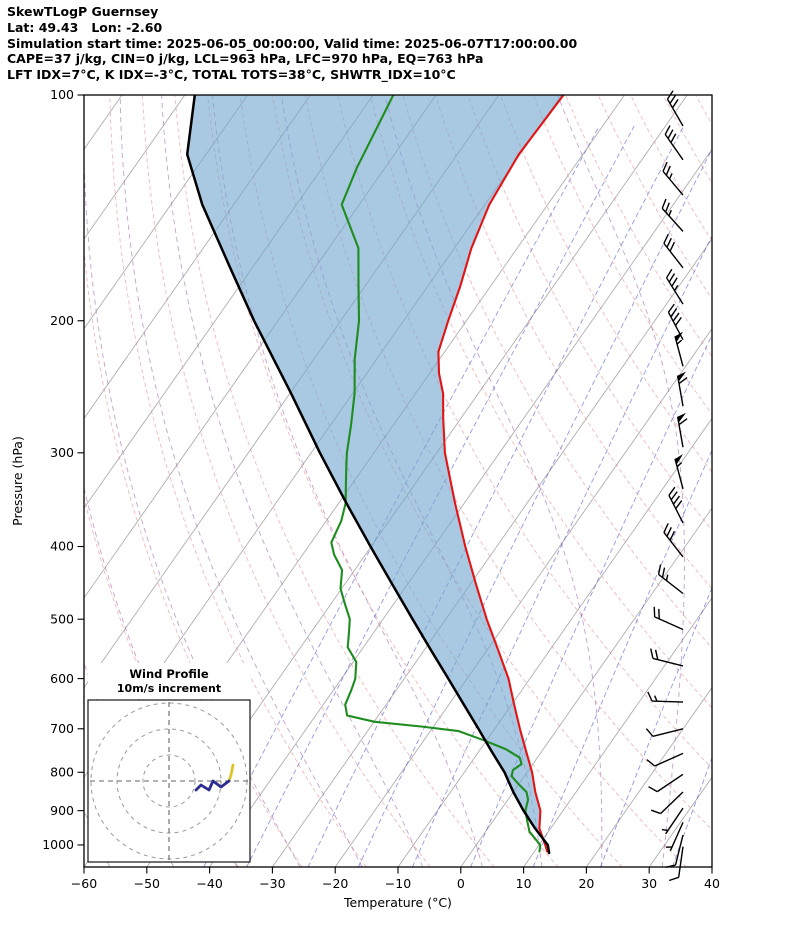 The image size is (794, 937). Describe the element at coordinates (62, 452) in the screenshot. I see `pressure-tick-label: 300` at that location.